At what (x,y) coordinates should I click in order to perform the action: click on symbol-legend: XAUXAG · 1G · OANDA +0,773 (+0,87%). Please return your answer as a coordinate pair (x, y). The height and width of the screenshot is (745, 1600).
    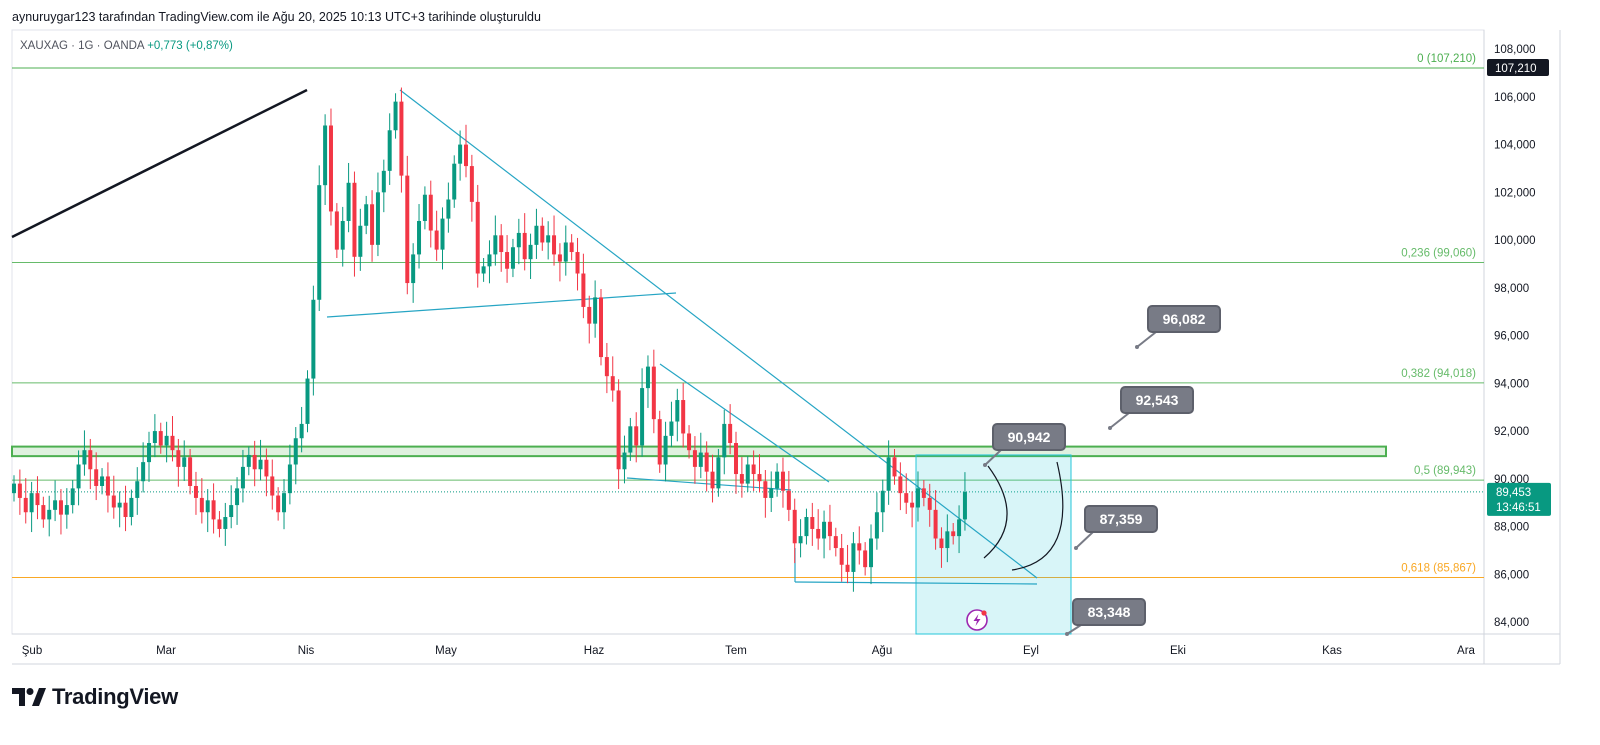
    Looking at the image, I should click on (126, 46).